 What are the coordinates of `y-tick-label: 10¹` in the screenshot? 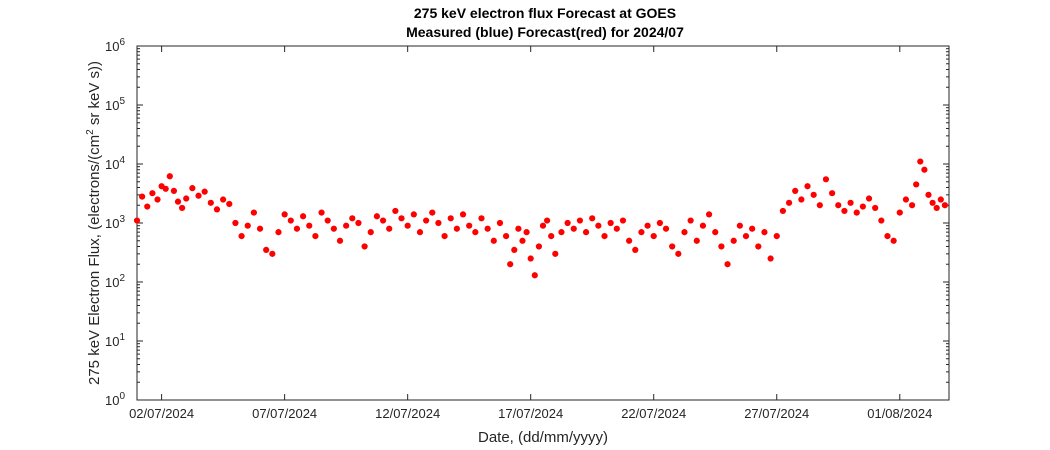 It's located at (115, 340).